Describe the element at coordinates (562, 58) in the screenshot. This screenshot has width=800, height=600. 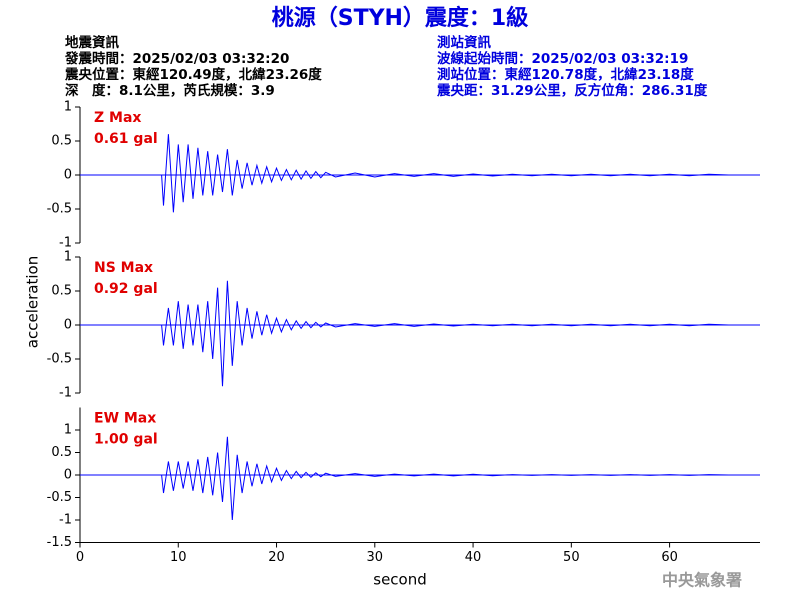
I see `info-line: 波線起始時間：2025/02/03 03:32:19` at that location.